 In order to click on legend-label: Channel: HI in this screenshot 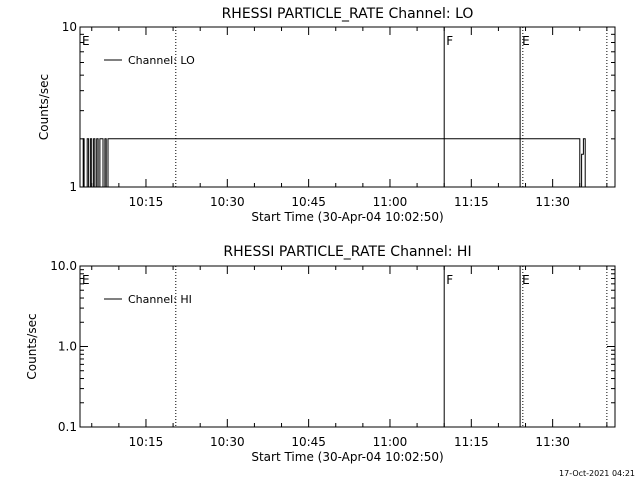, I will do `click(160, 299)`.